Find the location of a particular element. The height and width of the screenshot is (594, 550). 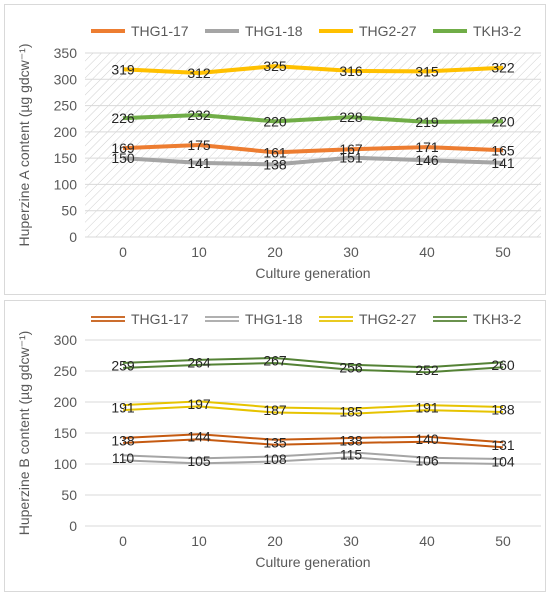

data-label: 267 is located at coordinates (275, 360).